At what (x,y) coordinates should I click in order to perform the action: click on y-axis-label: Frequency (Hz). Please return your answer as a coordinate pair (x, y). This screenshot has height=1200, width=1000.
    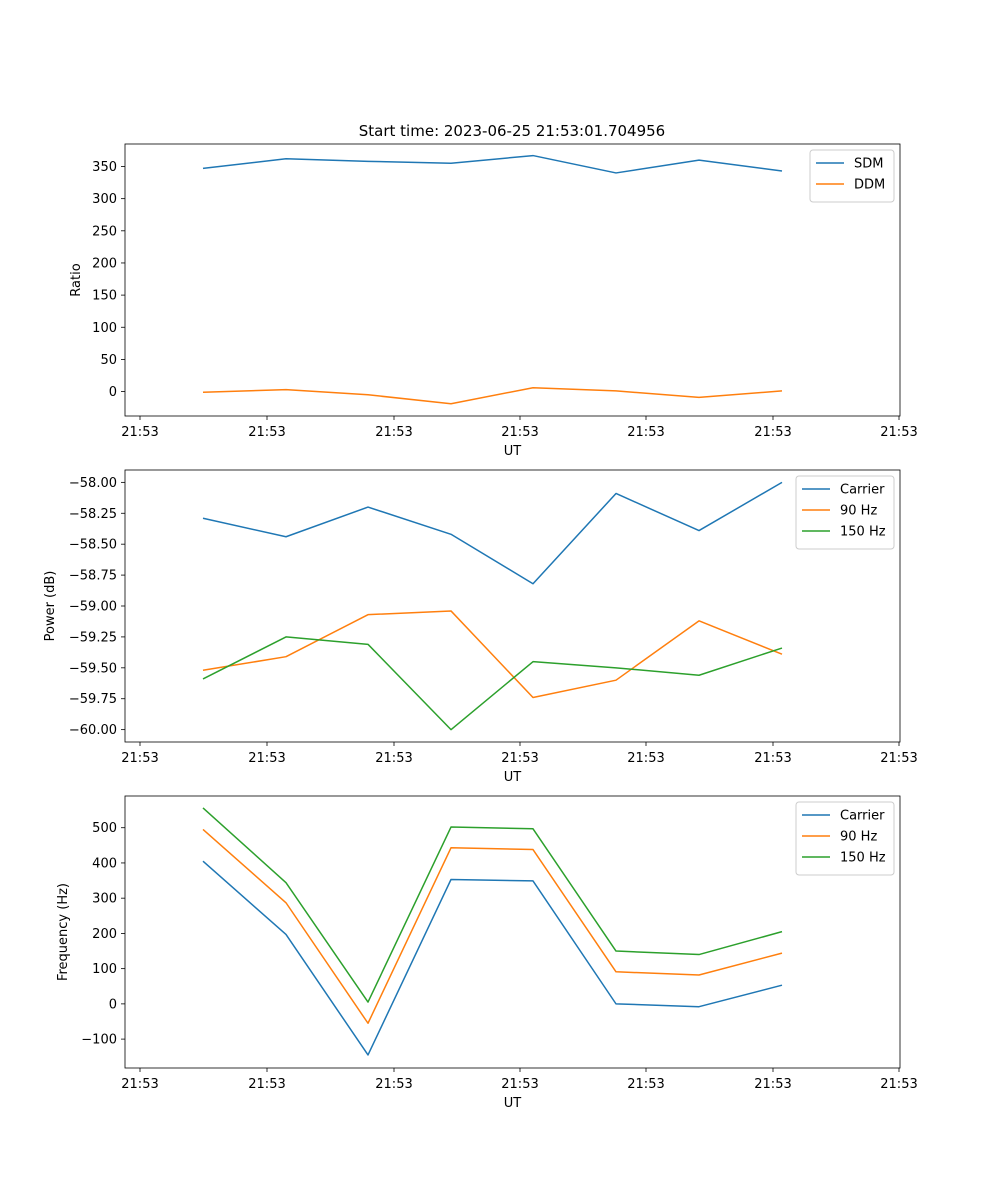
    Looking at the image, I should click on (63, 932).